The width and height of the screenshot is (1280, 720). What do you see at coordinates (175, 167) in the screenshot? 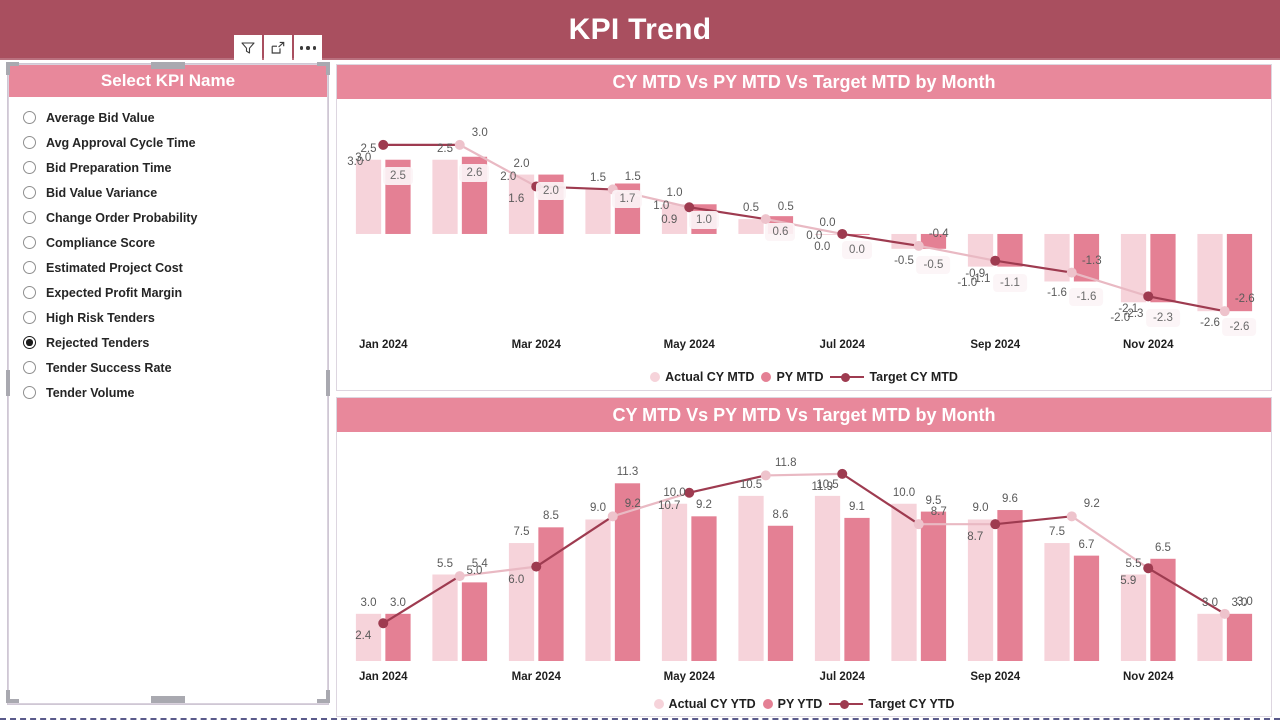
I see `slicer-item-bid-preparation-time: Bid Preparation Time` at bounding box center [175, 167].